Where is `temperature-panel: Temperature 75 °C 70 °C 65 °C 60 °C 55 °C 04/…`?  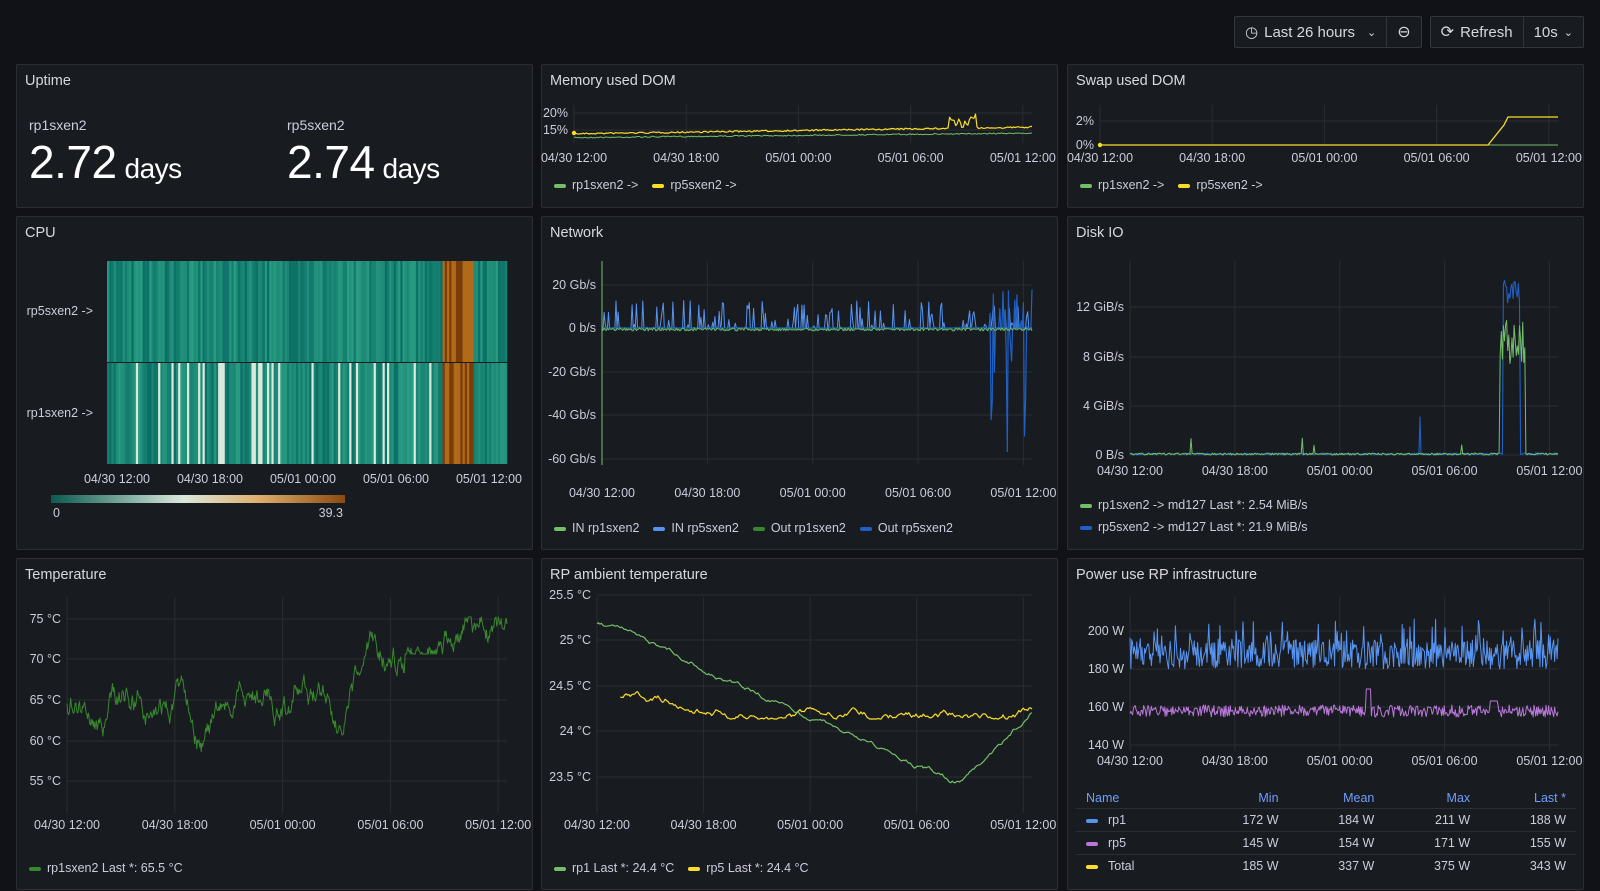 temperature-panel: Temperature 75 °C 70 °C 65 °C 60 °C 55 °C 04/… is located at coordinates (274, 724).